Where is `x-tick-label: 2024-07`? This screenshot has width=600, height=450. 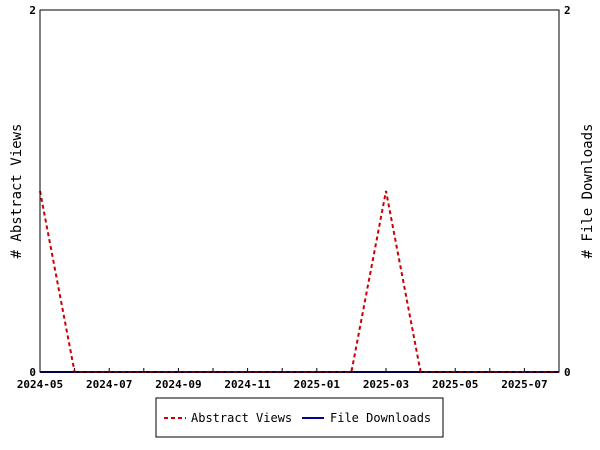
x-tick-label: 2024-07 is located at coordinates (109, 384).